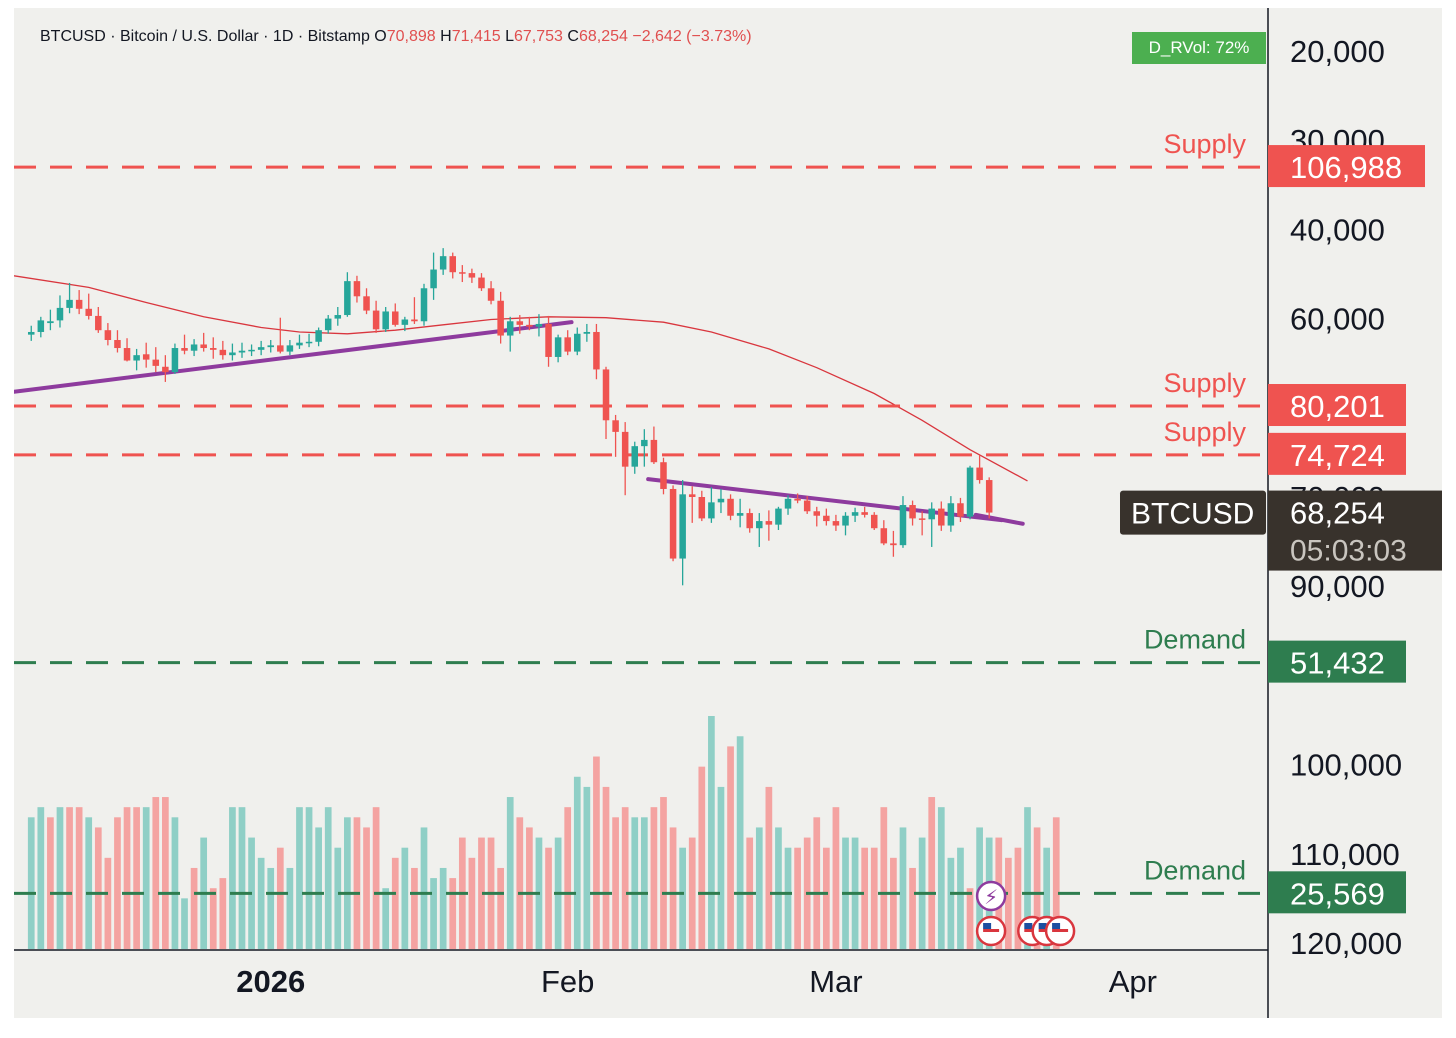  I want to click on supply-price-tag-text: 74,724, so click(1337, 455).